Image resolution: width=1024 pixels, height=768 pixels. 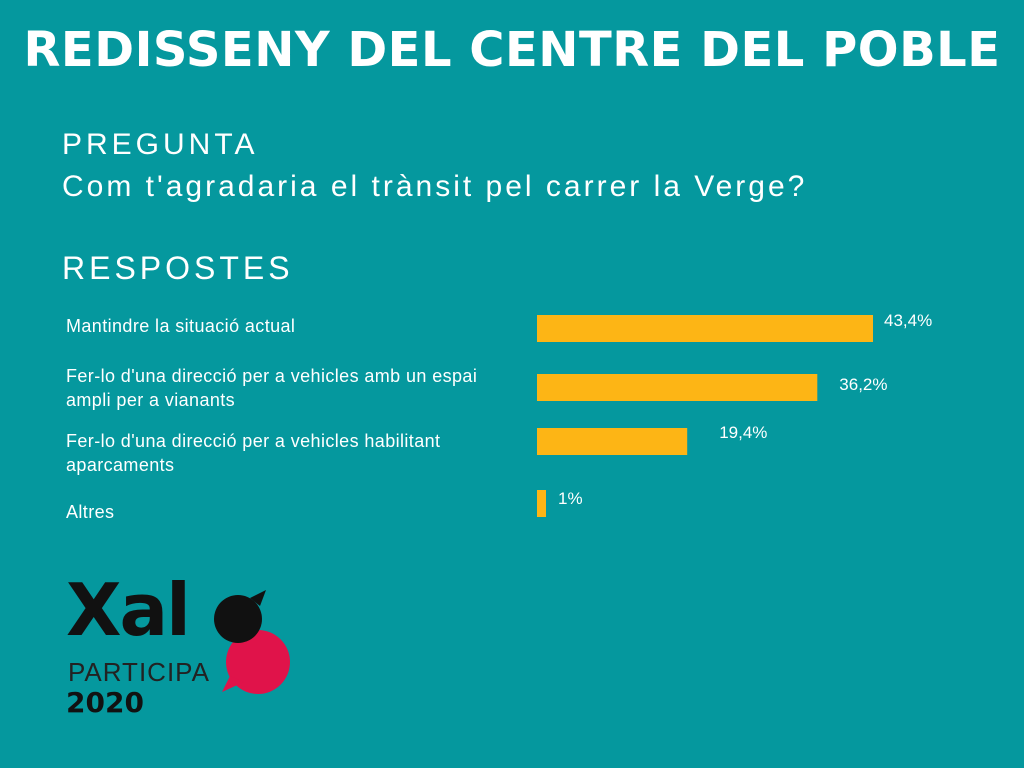 I want to click on value-label: 36,2%, so click(x=863, y=384).